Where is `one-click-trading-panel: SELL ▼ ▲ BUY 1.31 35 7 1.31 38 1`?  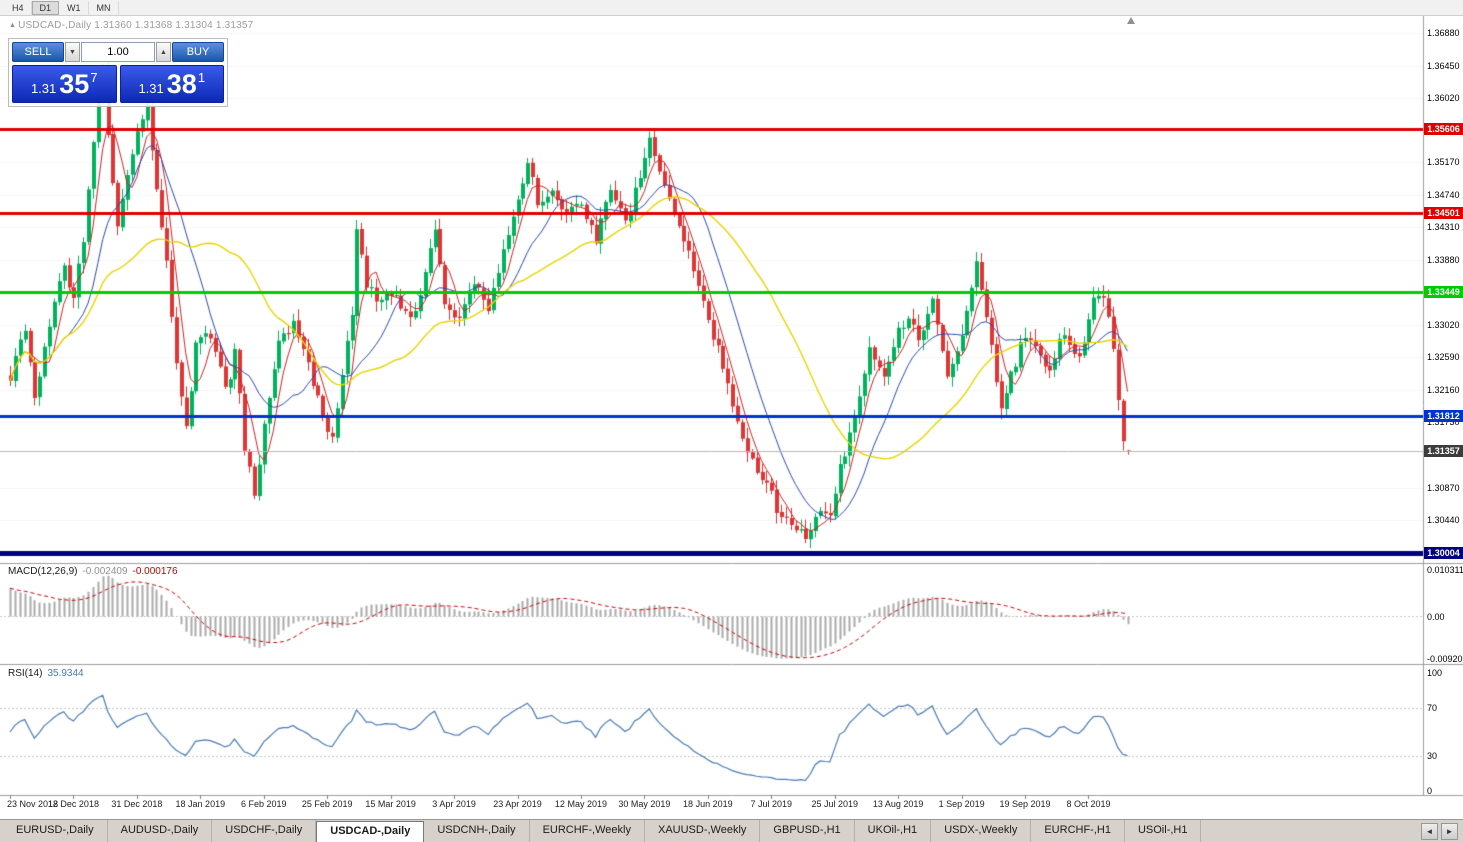 one-click-trading-panel: SELL ▼ ▲ BUY 1.31 35 7 1.31 38 1 is located at coordinates (118, 72).